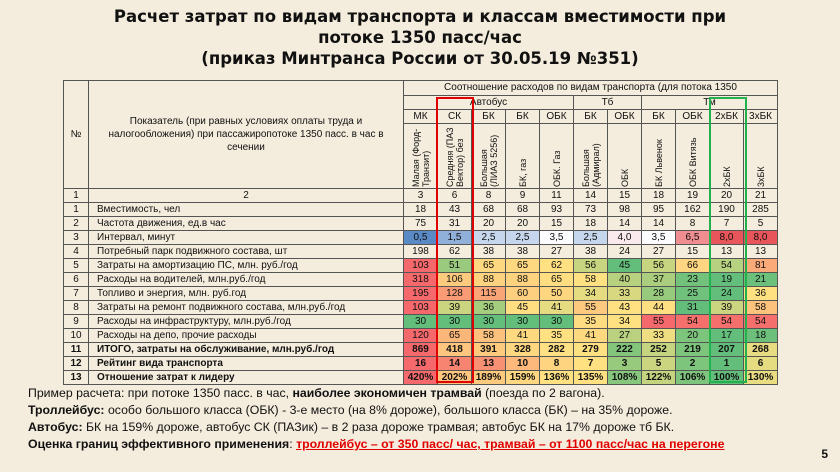  What do you see at coordinates (624, 195) in the screenshot?
I see `column-number: 15` at bounding box center [624, 195].